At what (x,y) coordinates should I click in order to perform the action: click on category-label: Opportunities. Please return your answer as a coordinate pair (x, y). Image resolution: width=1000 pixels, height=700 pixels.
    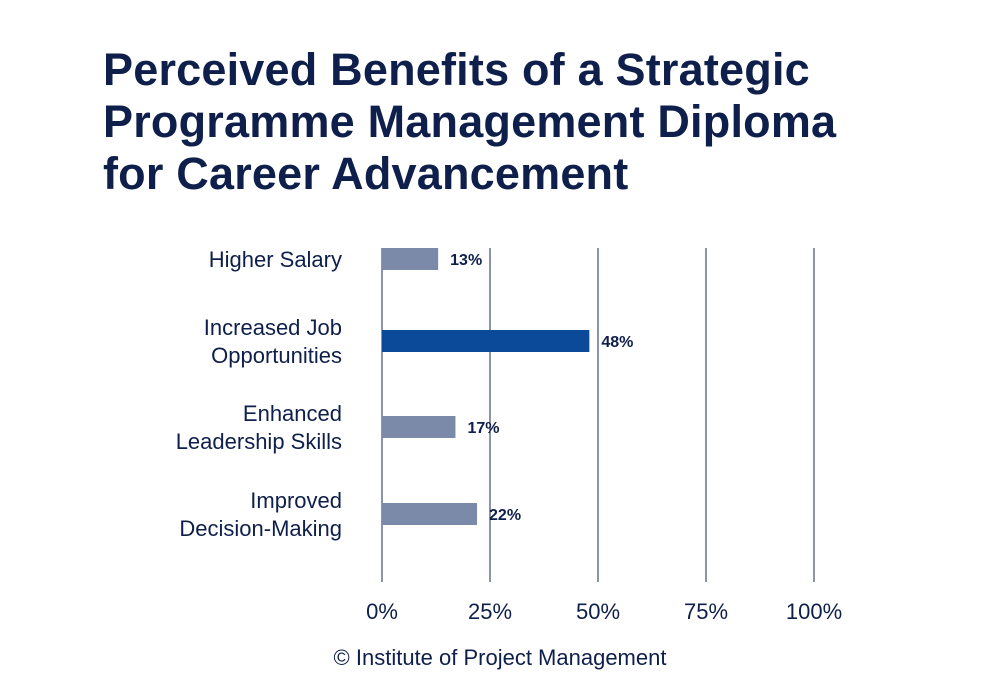
    Looking at the image, I should click on (276, 355).